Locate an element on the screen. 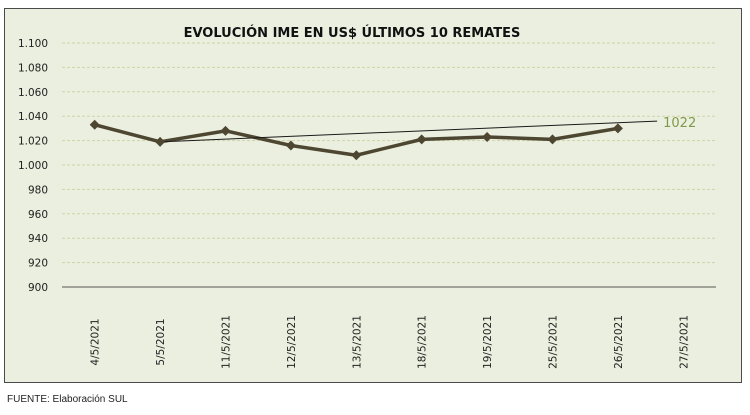 The image size is (750, 415). x-tick-label: 19/5/2021 is located at coordinates (488, 342).